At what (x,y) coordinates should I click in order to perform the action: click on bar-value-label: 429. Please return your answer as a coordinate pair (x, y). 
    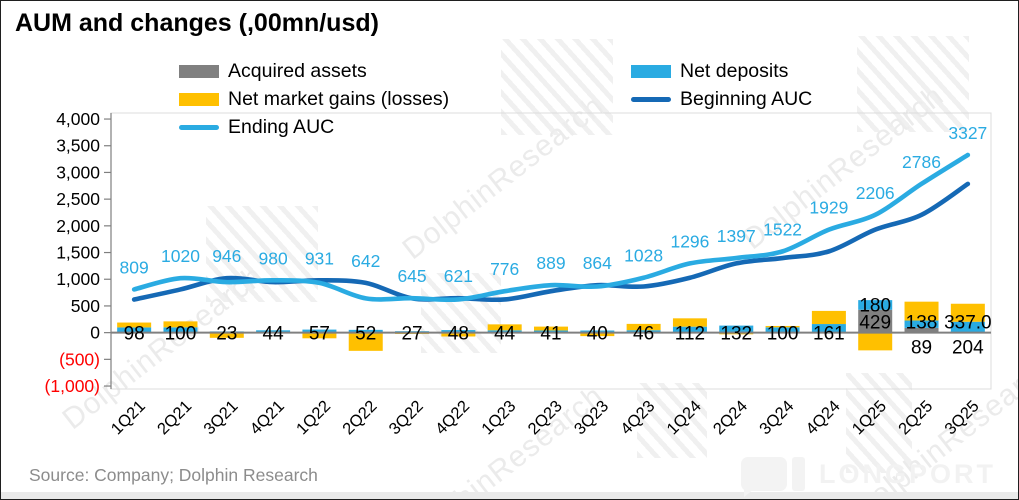
    Looking at the image, I should click on (875, 323).